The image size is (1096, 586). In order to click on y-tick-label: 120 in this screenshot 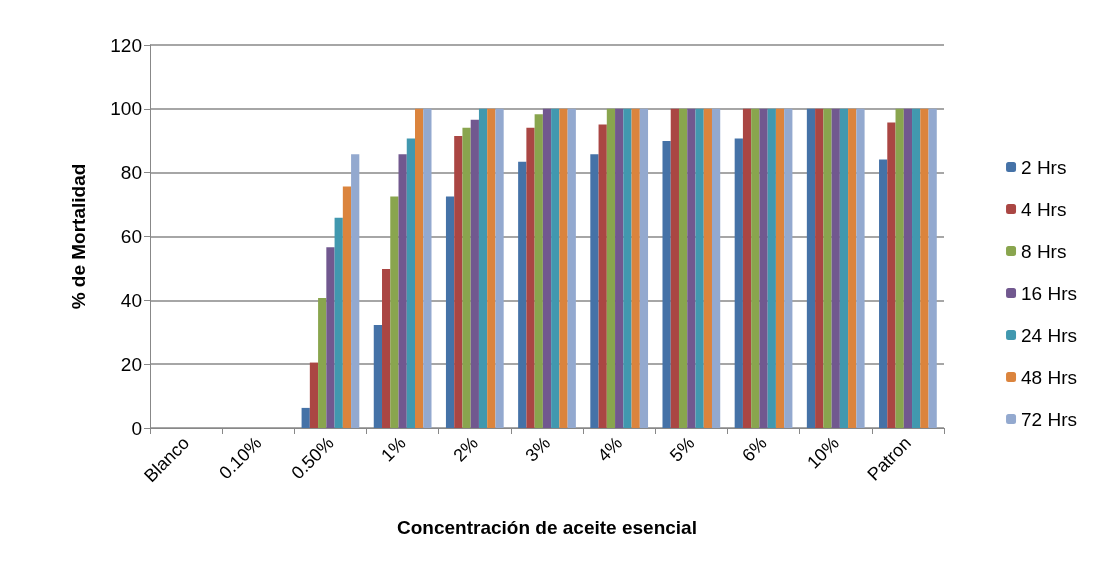, I will do `click(126, 45)`.